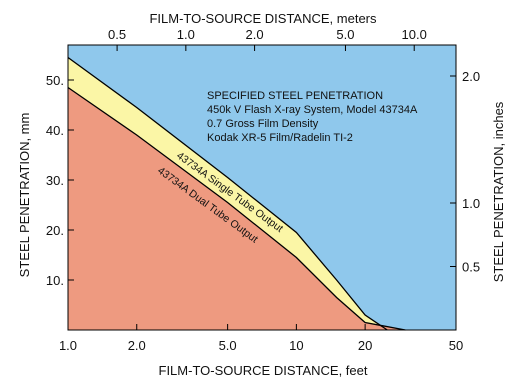 The height and width of the screenshot is (381, 519). Describe the element at coordinates (263, 18) in the screenshot. I see `x-axis-top-title: FILM-TO-SOURCE DISTANCE, meters` at that location.